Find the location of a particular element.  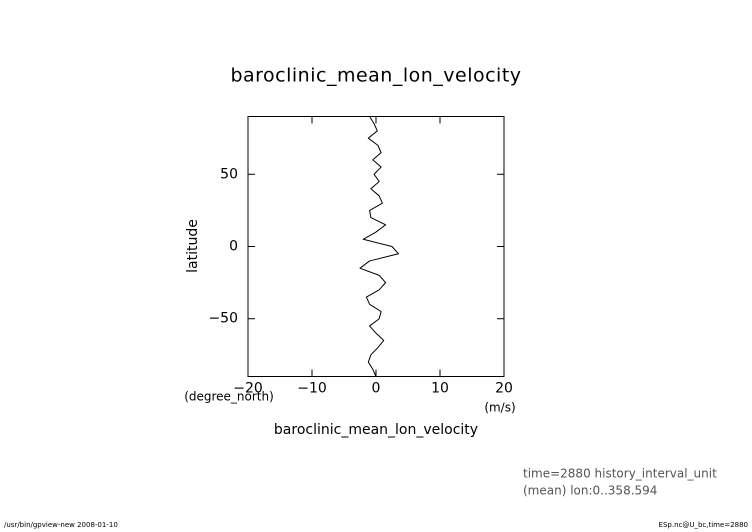

x-tick-label: −10 is located at coordinates (312, 389).